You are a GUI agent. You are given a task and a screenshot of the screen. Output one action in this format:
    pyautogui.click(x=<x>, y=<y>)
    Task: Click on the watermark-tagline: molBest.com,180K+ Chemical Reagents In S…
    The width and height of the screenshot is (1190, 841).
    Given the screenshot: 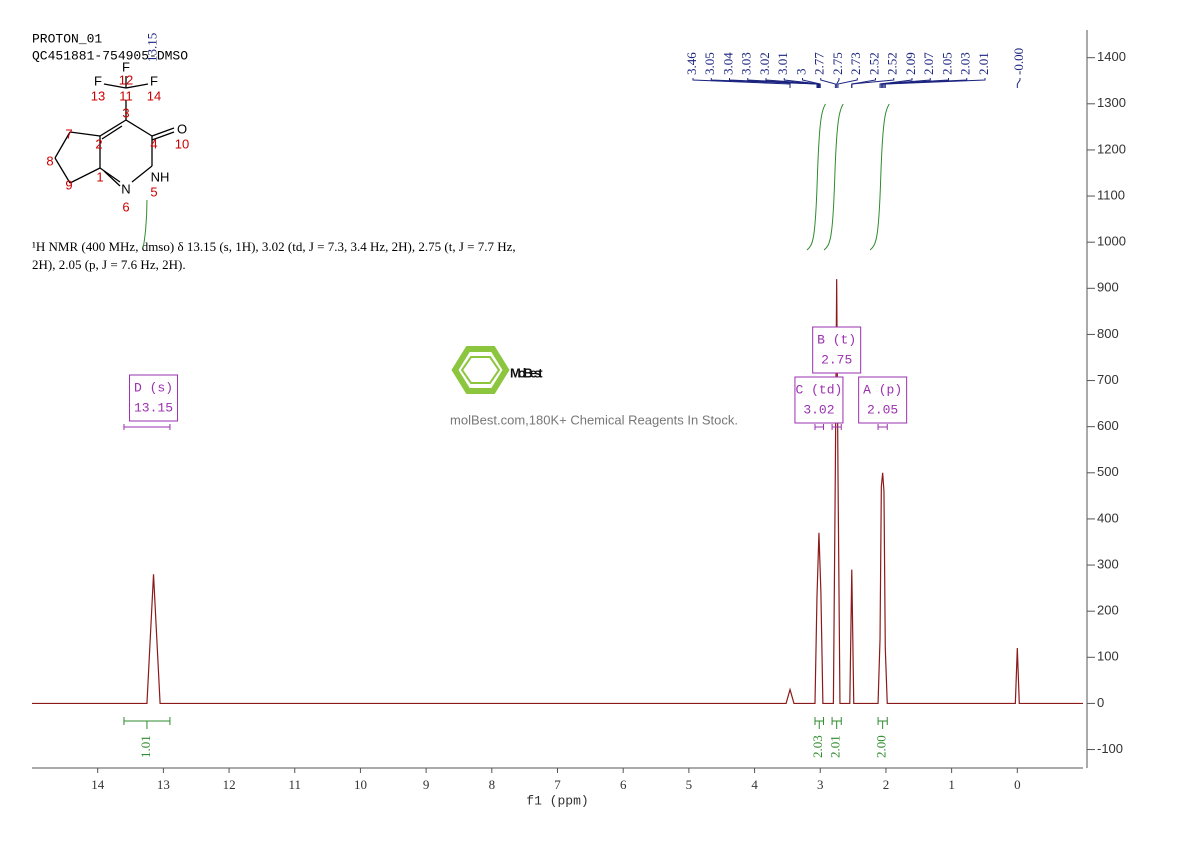 What is the action you would take?
    pyautogui.click(x=594, y=419)
    